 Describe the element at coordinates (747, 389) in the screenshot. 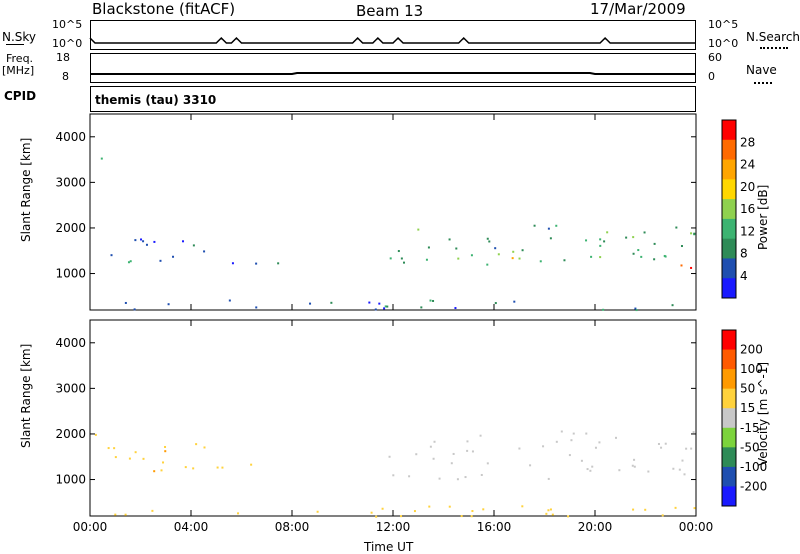

I see `velocity-colorbar-tick-label: 50` at that location.